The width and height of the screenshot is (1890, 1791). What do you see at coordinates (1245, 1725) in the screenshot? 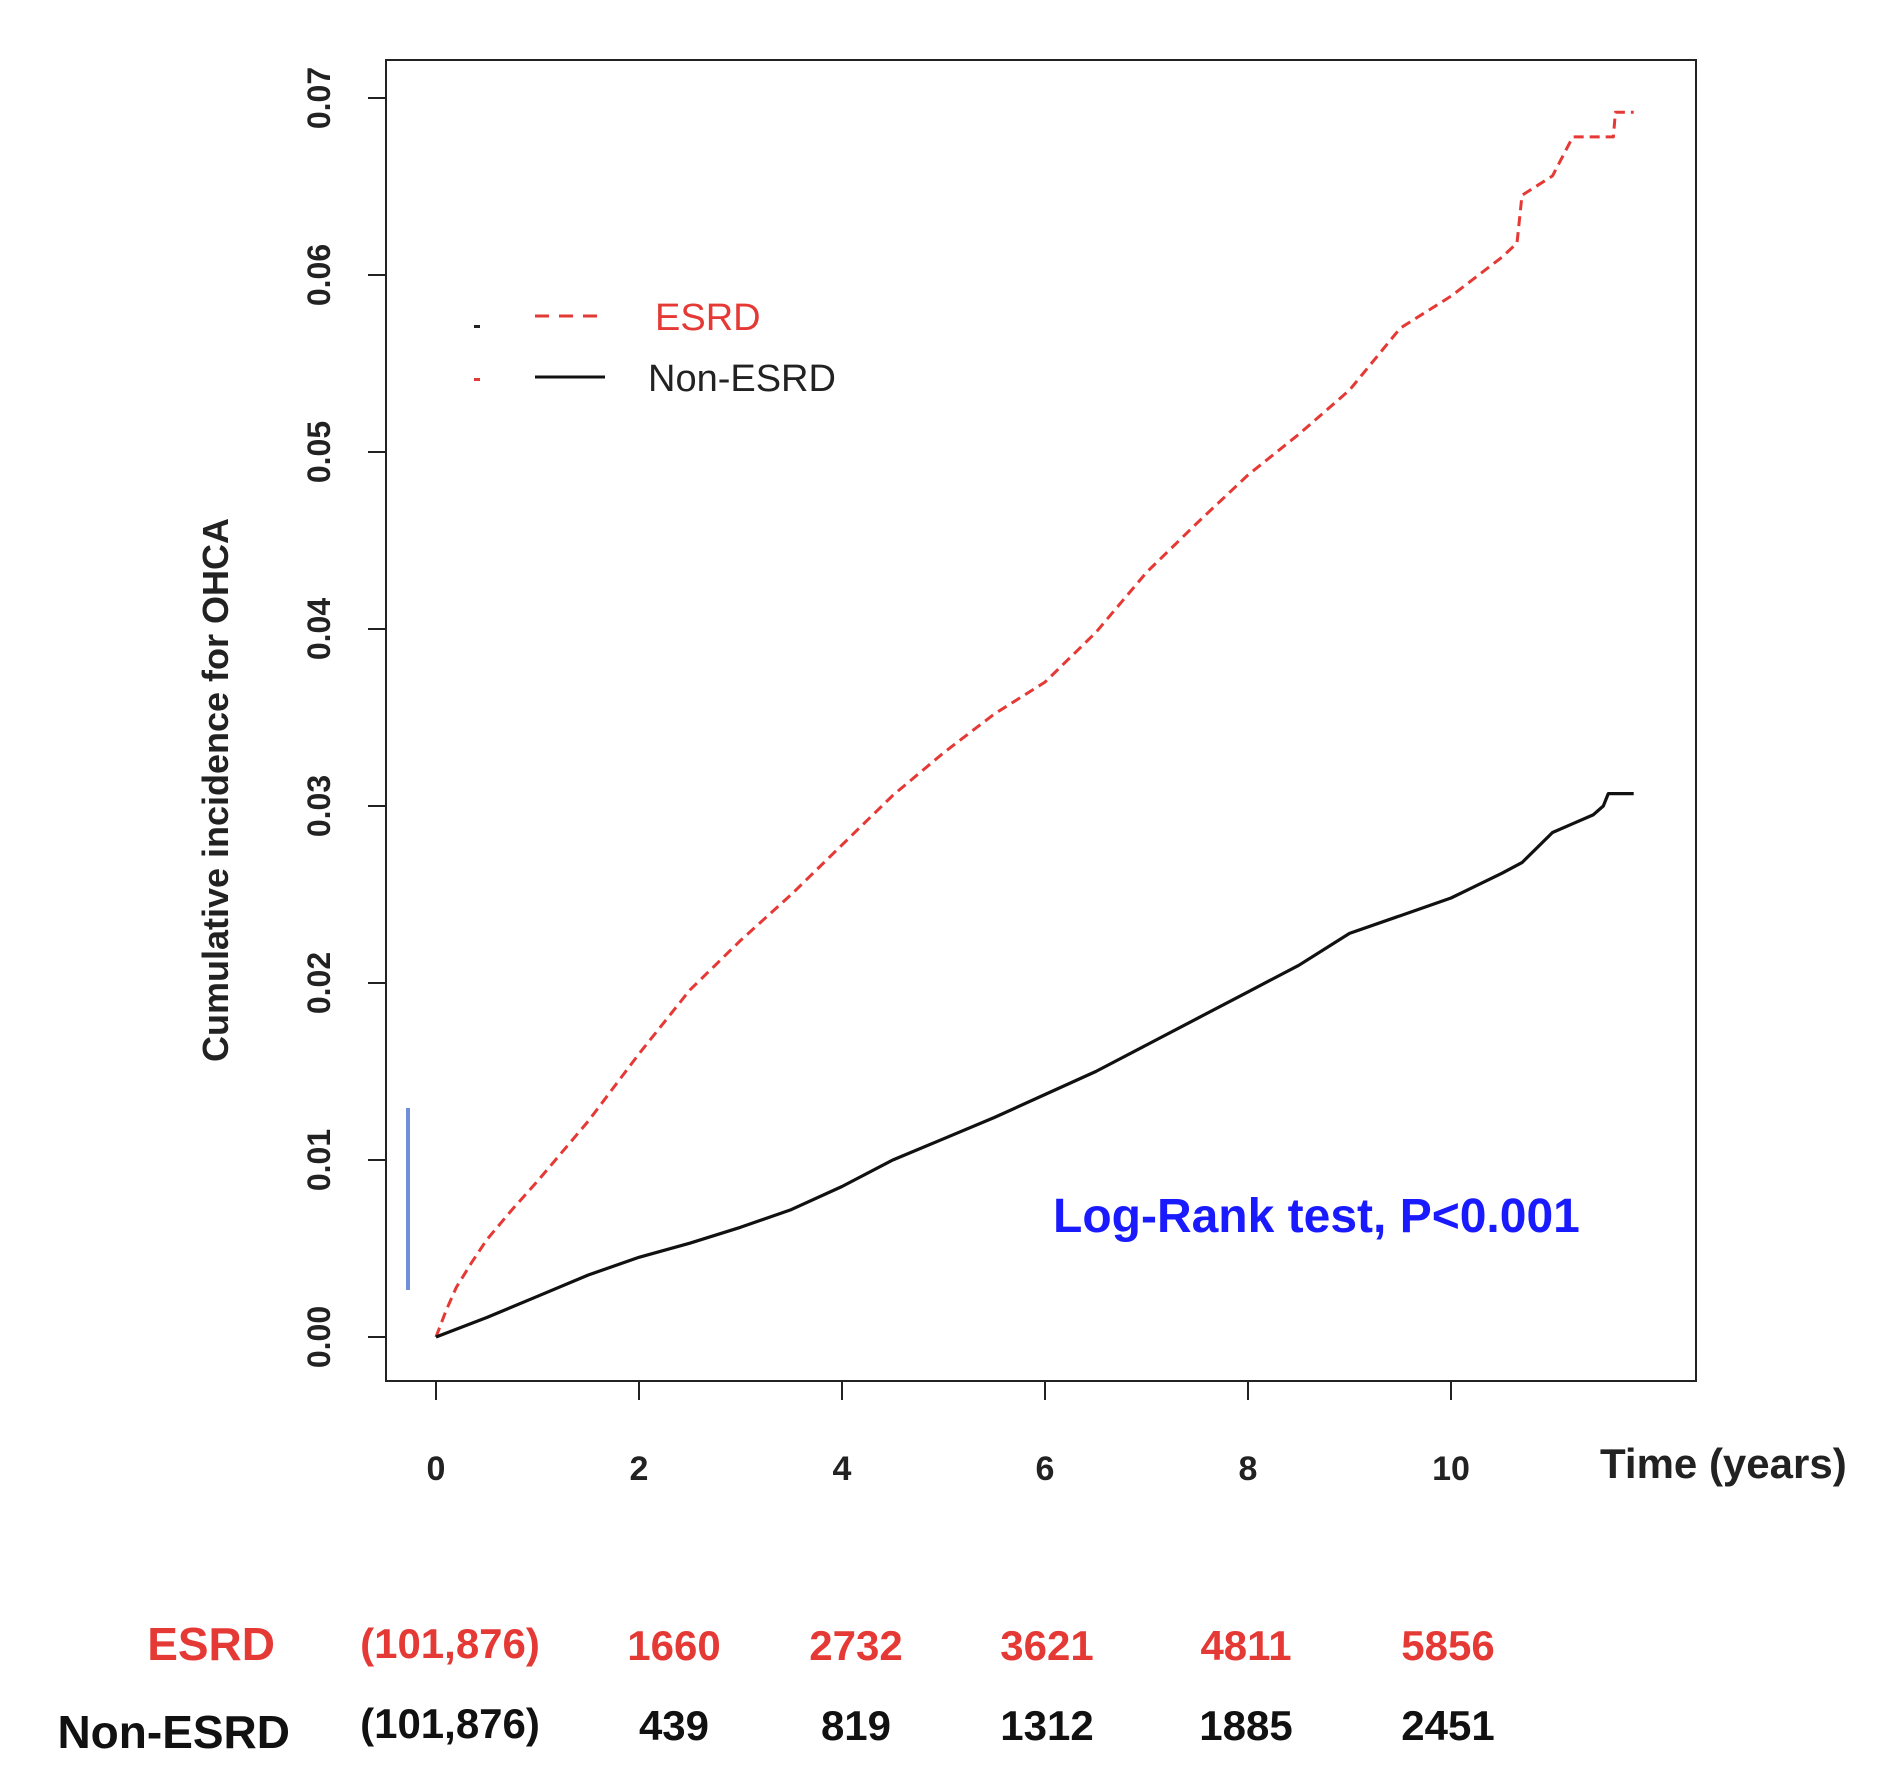
I see `risk-cell: 1885` at bounding box center [1245, 1725].